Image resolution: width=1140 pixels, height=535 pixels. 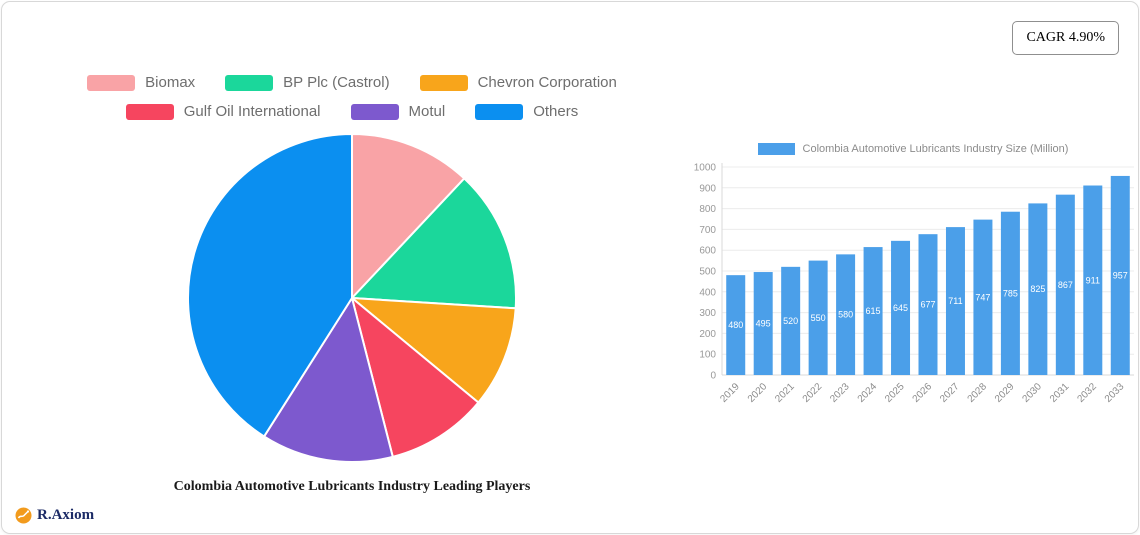 I want to click on bar-value-label: 677, so click(x=927, y=305).